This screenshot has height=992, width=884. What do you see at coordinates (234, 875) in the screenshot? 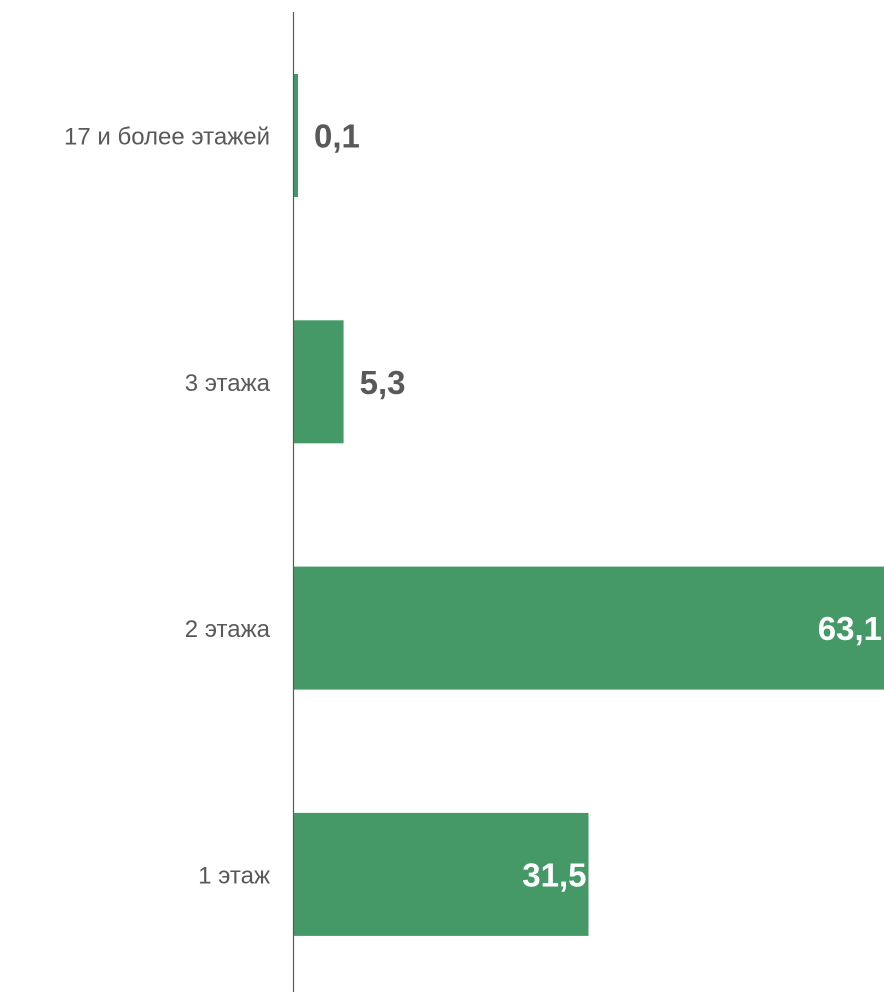
I see `category-label: 1 этаж` at bounding box center [234, 875].